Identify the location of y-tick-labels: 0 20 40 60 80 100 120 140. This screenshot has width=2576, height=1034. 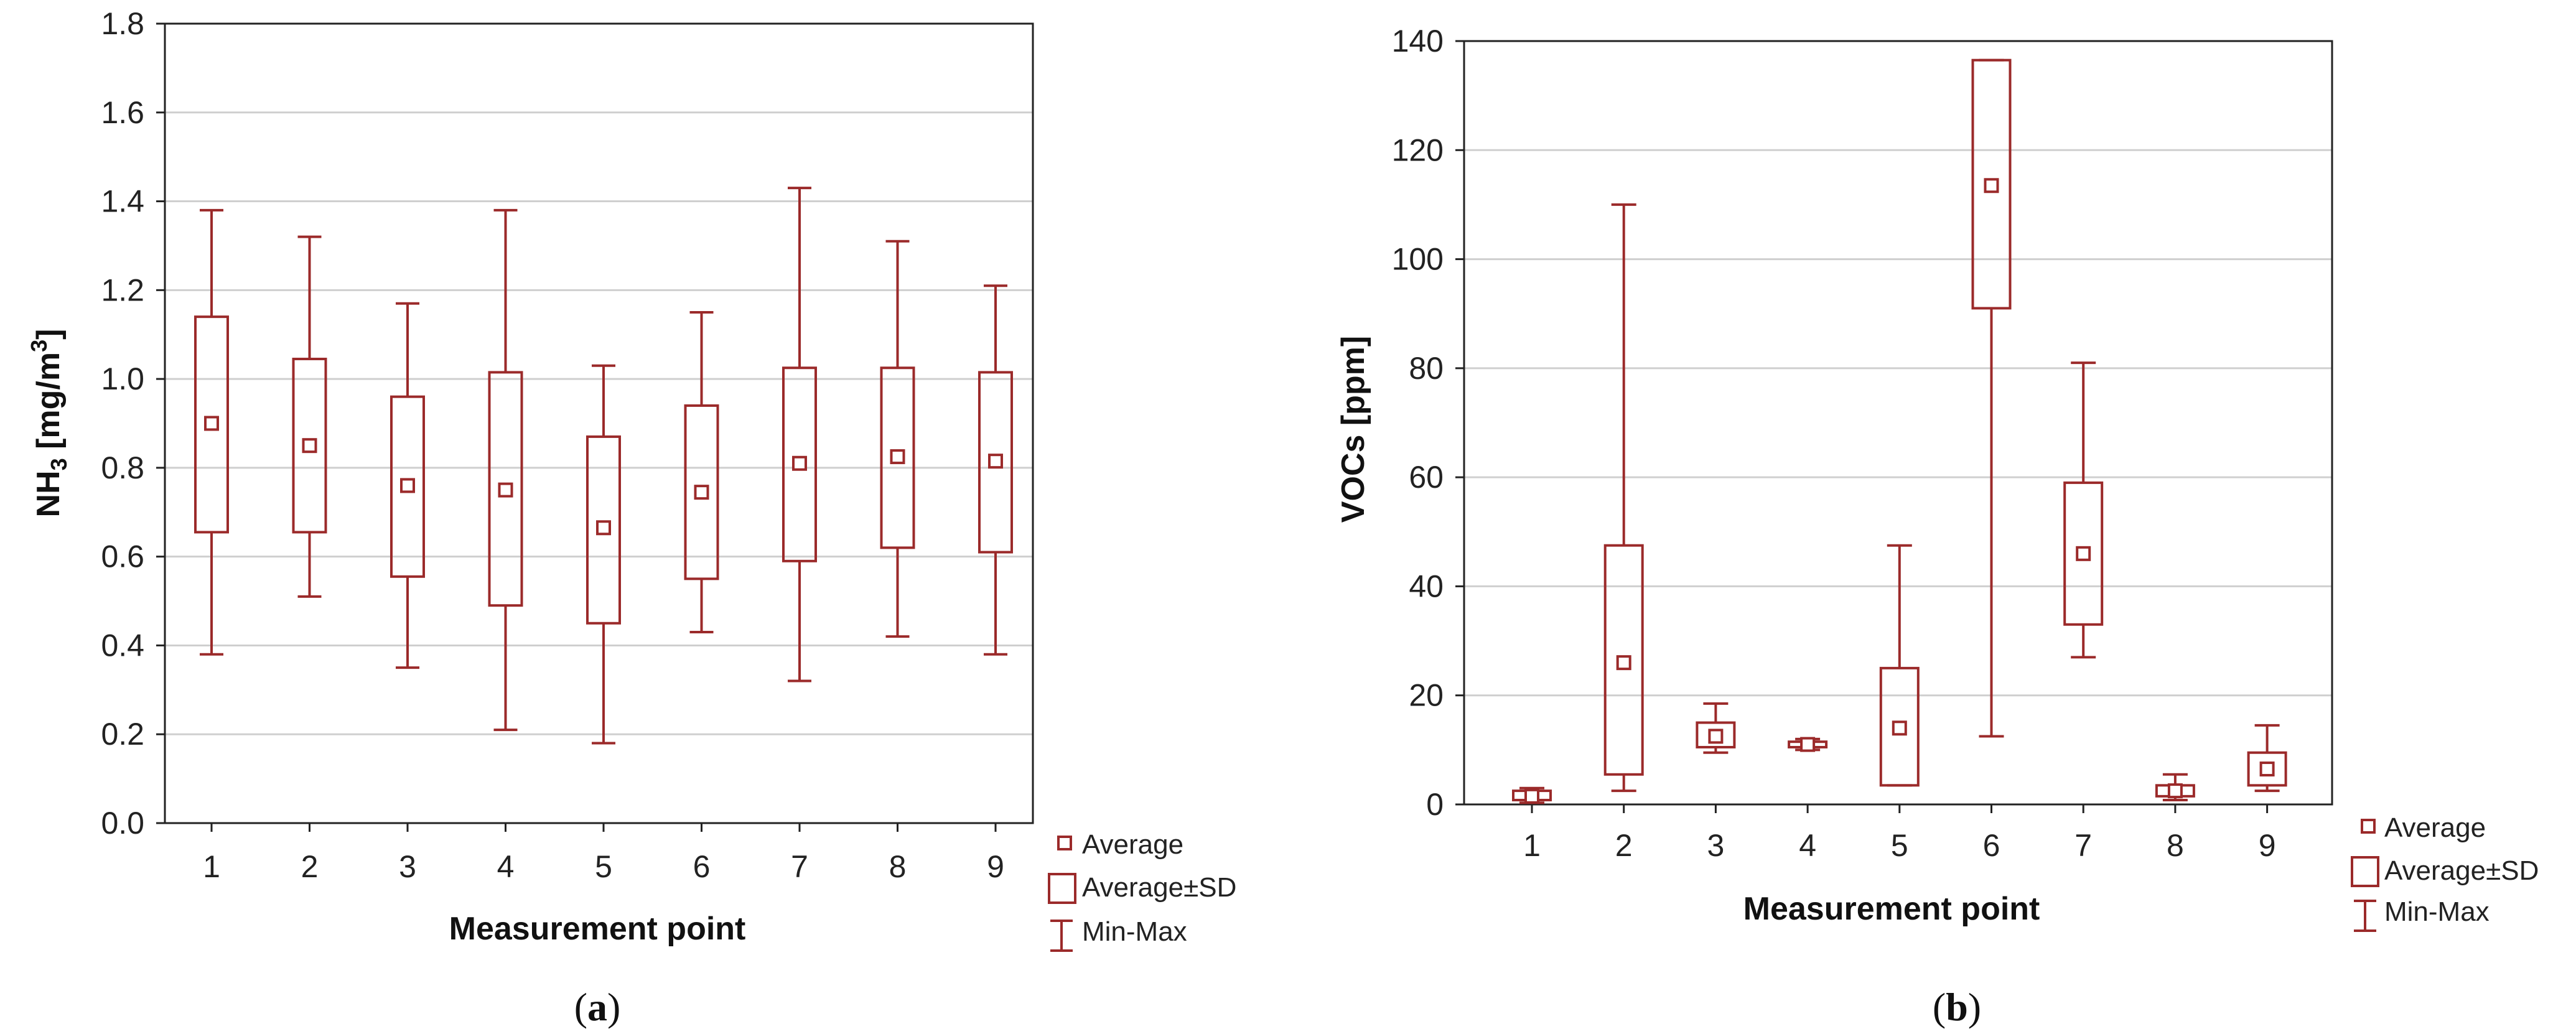
(1428, 423).